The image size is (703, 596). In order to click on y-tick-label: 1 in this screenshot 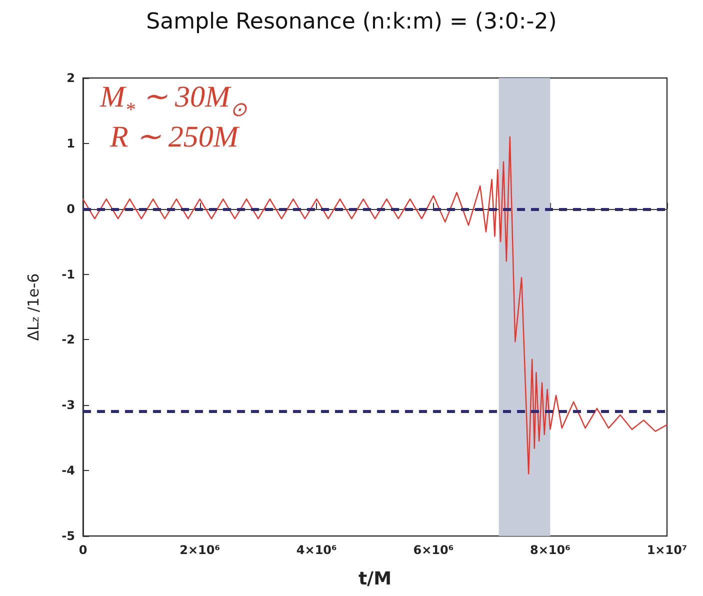, I will do `click(70, 143)`.